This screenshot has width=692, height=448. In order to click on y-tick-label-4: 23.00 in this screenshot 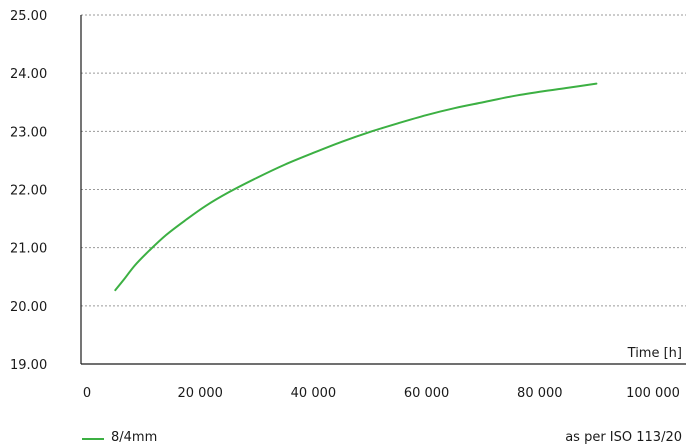, I will do `click(28, 132)`.